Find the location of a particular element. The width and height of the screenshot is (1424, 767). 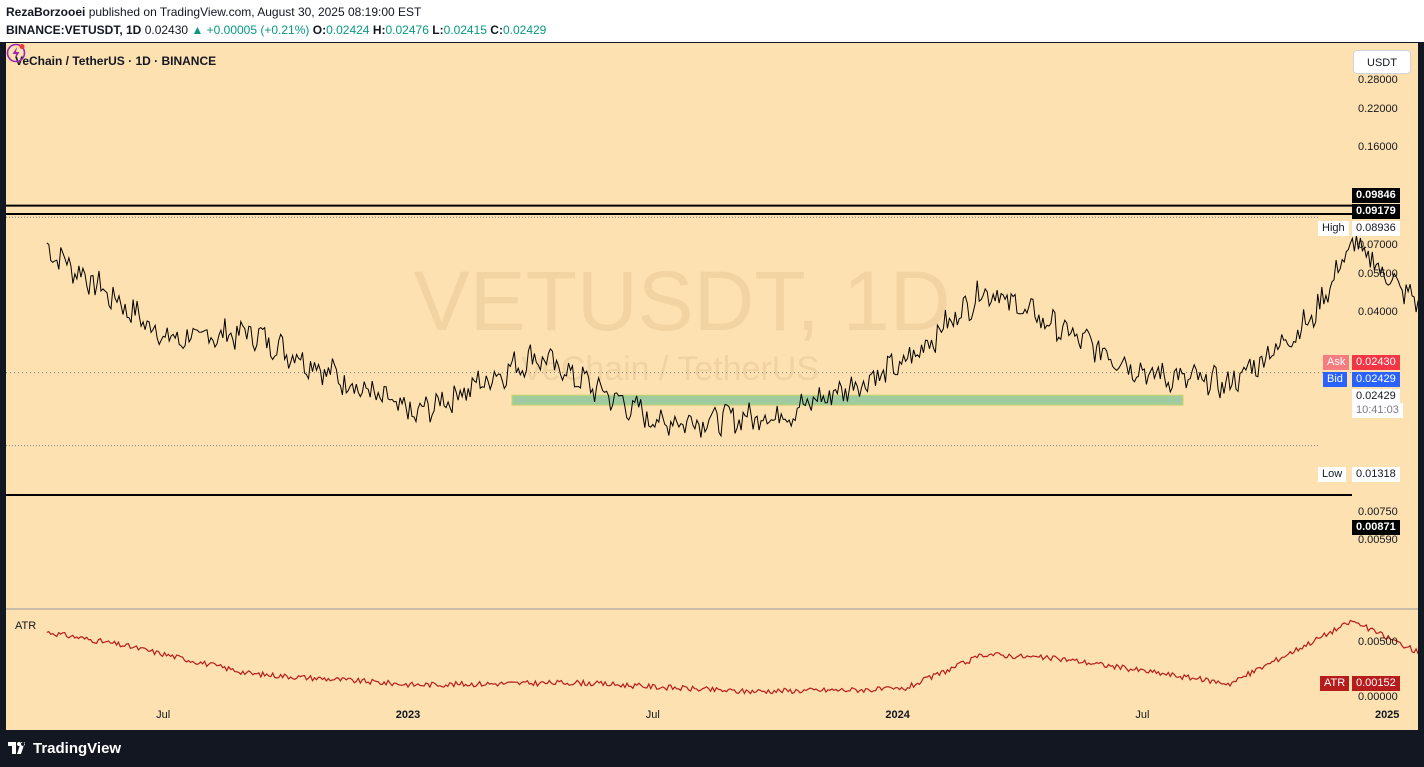

footer: TradingView is located at coordinates (712, 749).